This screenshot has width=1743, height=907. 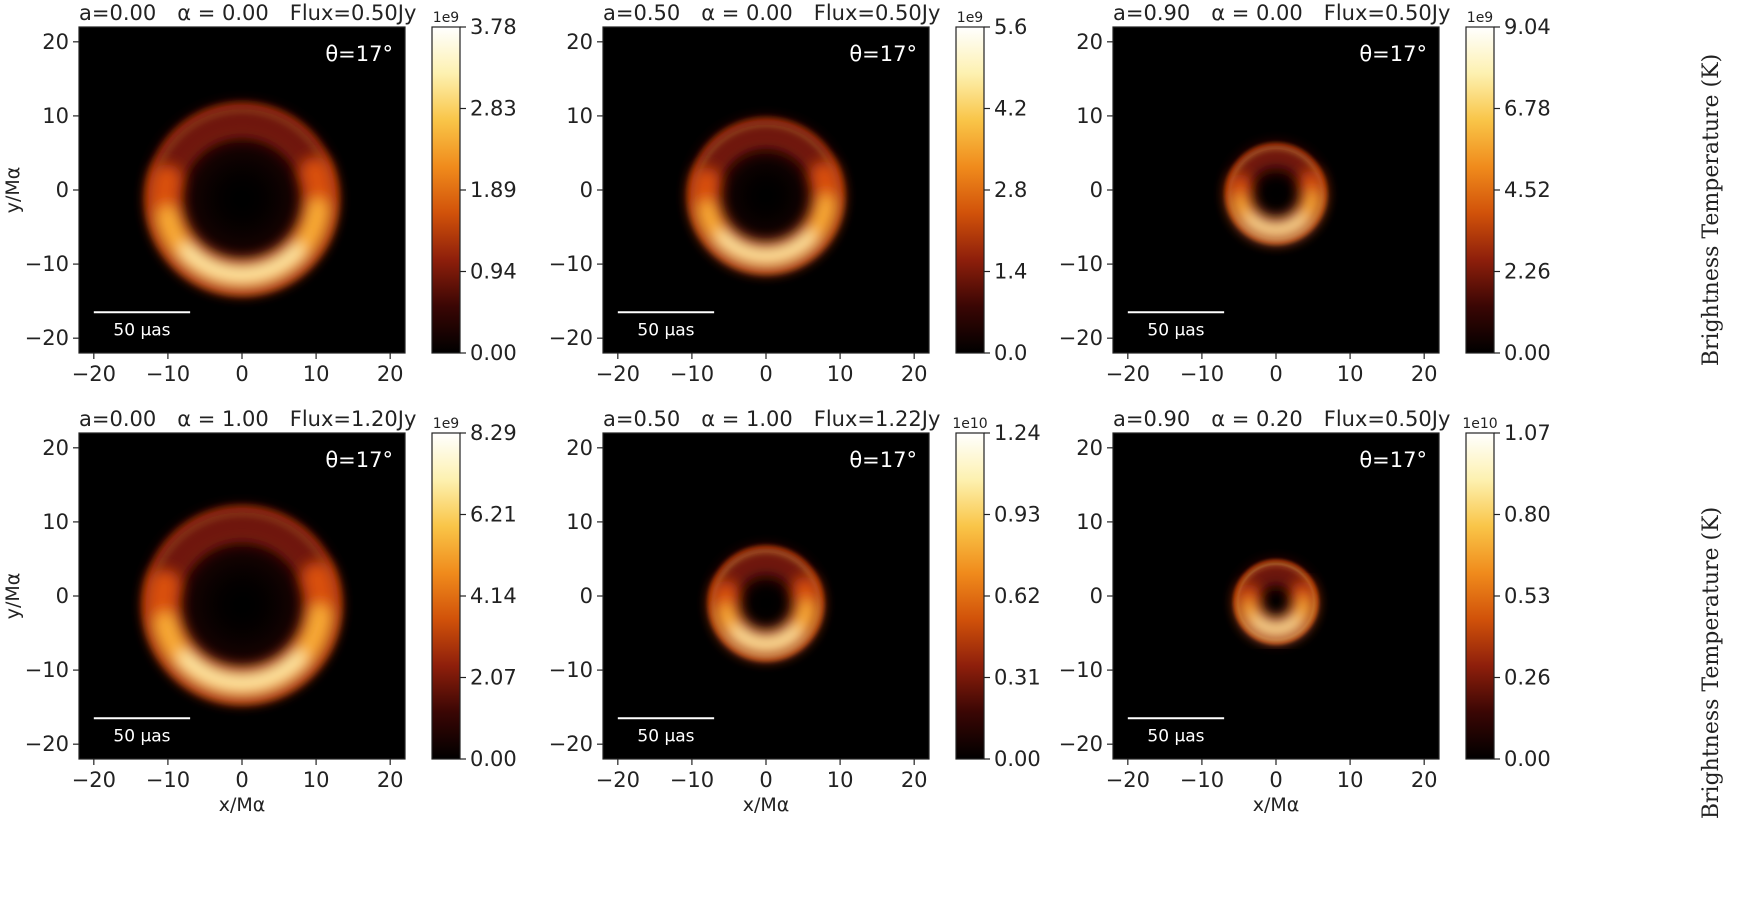 What do you see at coordinates (1010, 353) in the screenshot?
I see `colorbar-tick-label: 0.0` at bounding box center [1010, 353].